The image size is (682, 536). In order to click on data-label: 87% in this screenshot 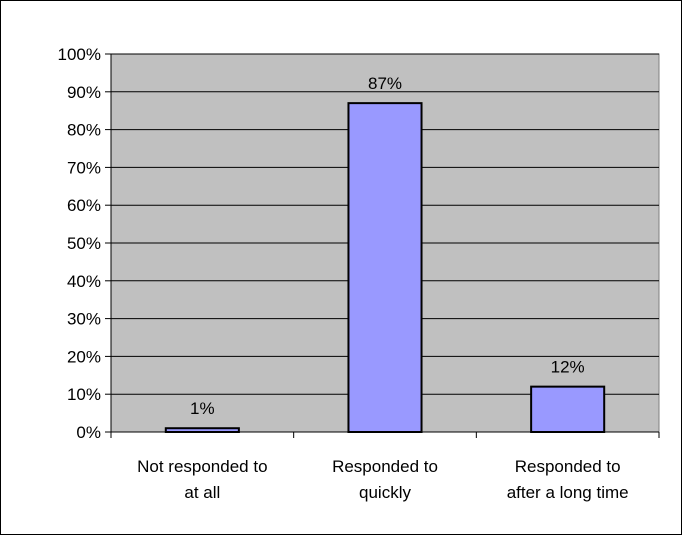, I will do `click(385, 83)`.